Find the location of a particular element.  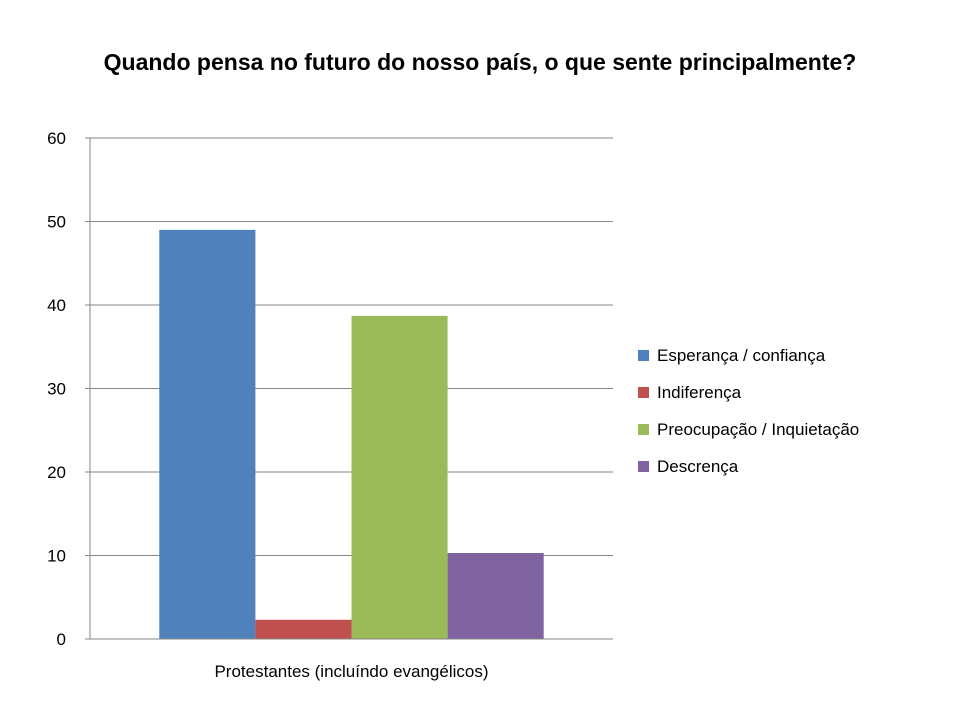

y-tick-label: 60 is located at coordinates (56, 138).